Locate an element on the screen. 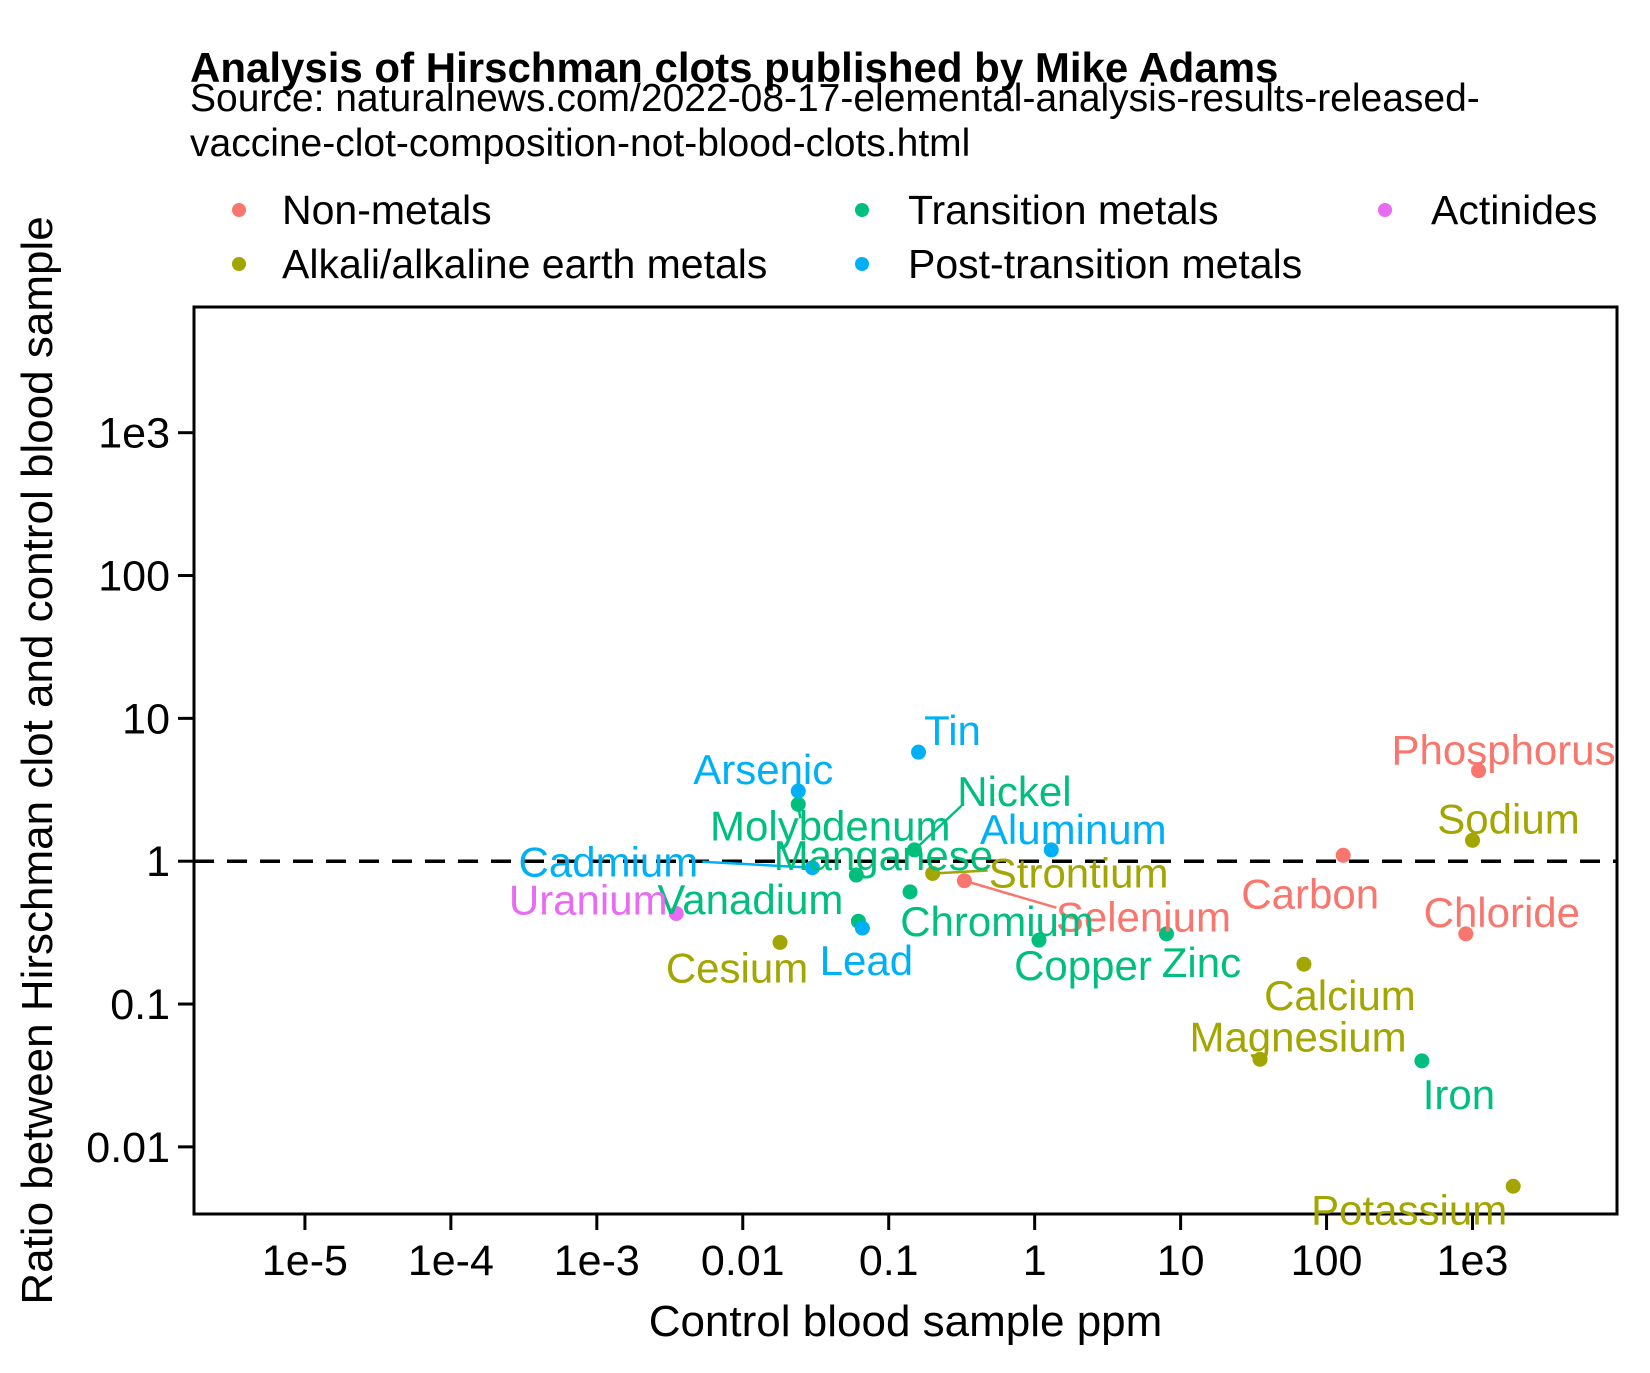 The height and width of the screenshot is (1373, 1650). leader-line-Nickel is located at coordinates (938, 827).